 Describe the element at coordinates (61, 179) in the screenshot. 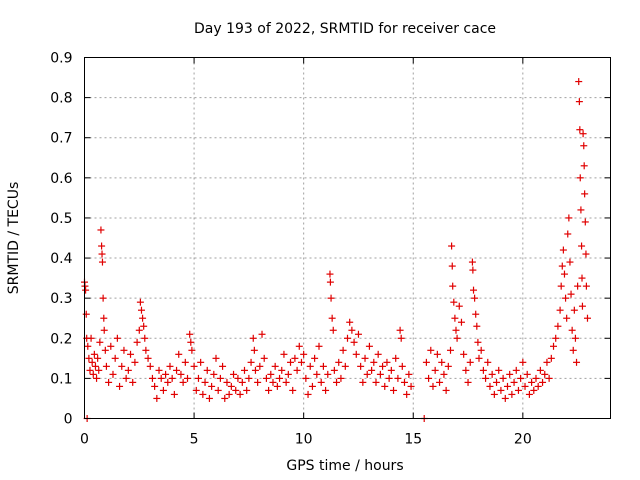

I see `y-tick-label: 0.6` at that location.